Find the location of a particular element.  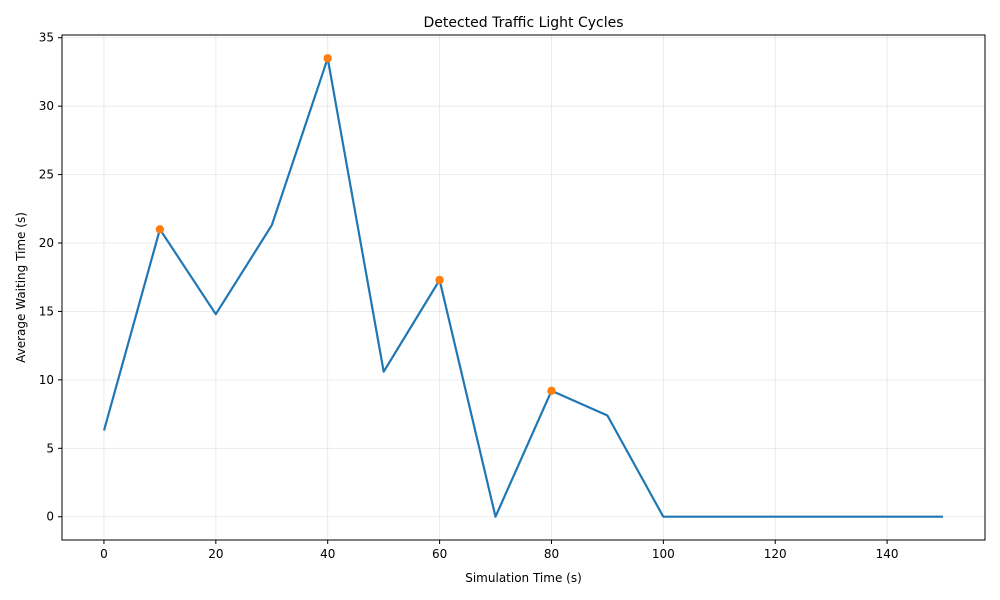

x-axis-label: Simulation Time (s) is located at coordinates (523, 578).